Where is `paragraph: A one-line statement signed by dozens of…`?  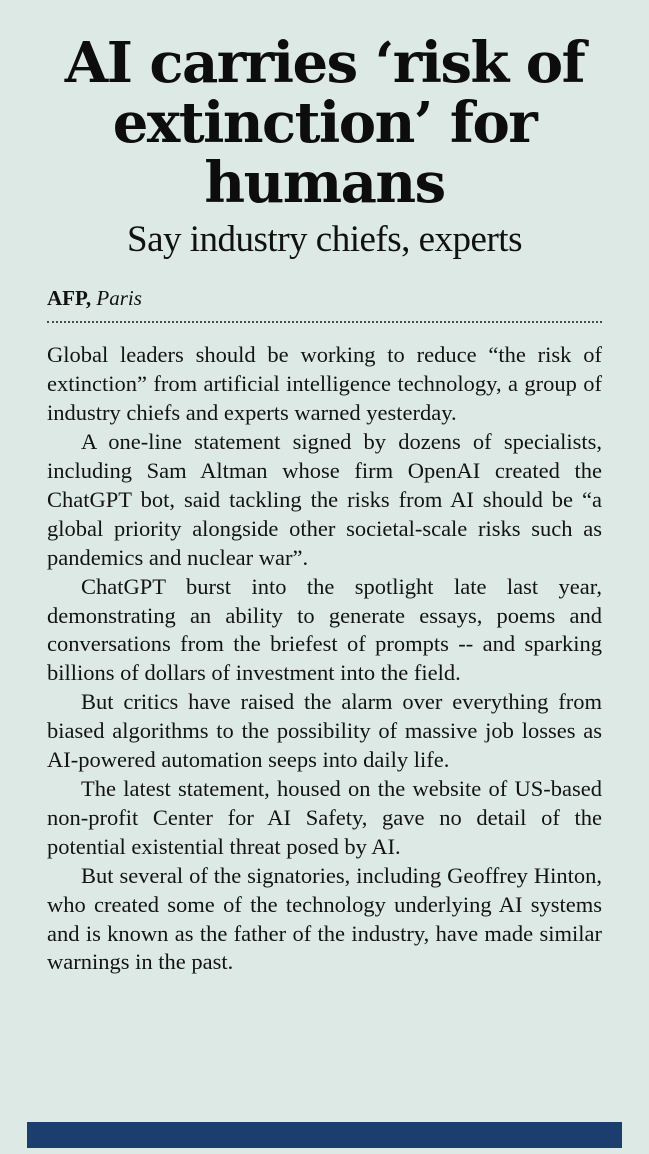 paragraph: A one-line statement signed by dozens of… is located at coordinates (324, 499).